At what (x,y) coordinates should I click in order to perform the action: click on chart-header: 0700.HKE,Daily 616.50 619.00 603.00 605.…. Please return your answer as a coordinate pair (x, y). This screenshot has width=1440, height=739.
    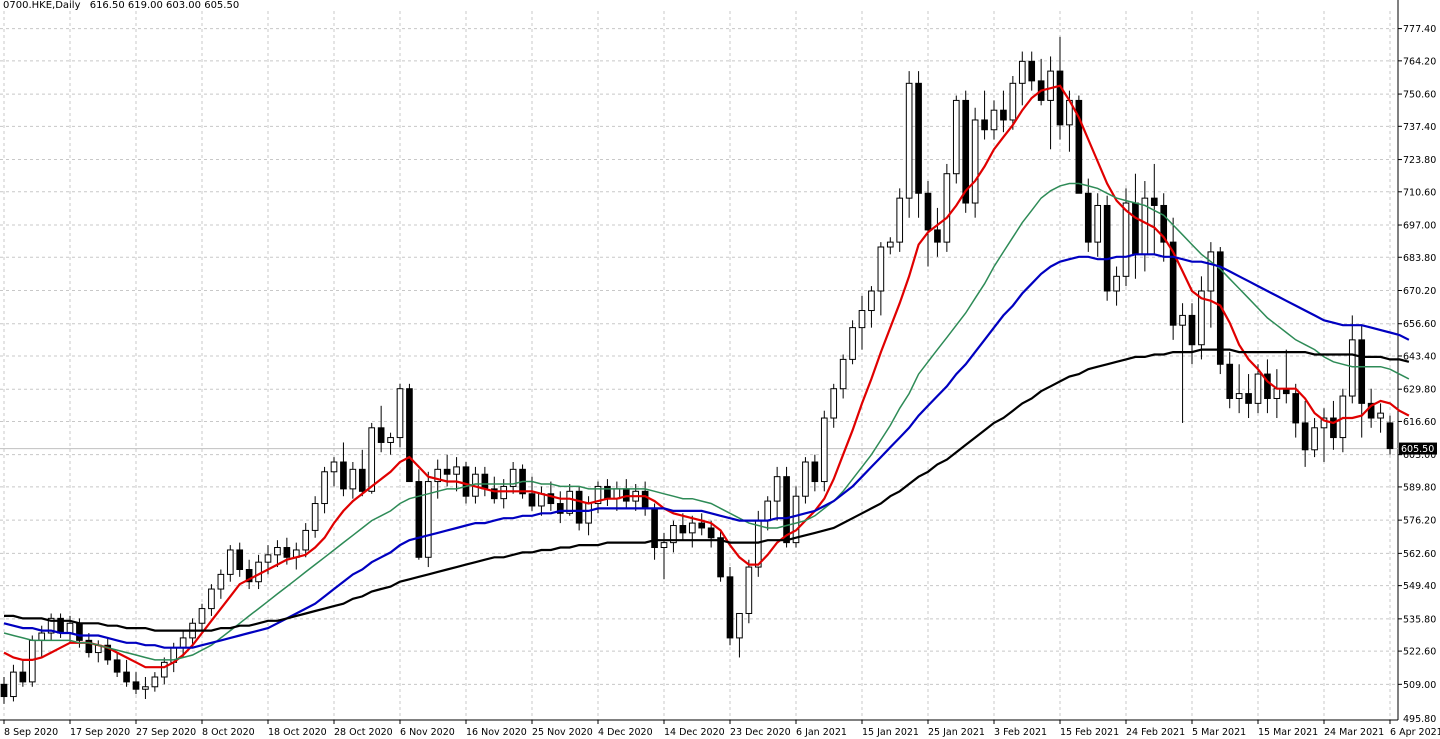
    Looking at the image, I should click on (124, 5).